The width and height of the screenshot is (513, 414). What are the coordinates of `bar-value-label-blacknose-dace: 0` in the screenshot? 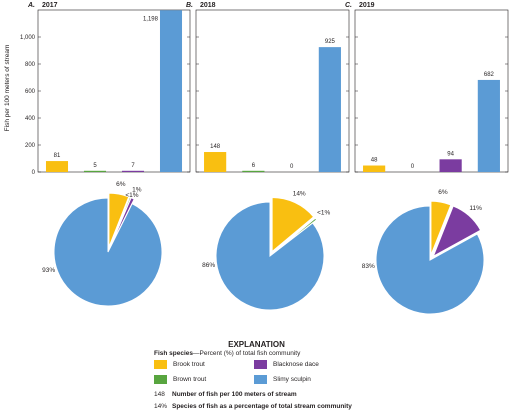 It's located at (292, 167).